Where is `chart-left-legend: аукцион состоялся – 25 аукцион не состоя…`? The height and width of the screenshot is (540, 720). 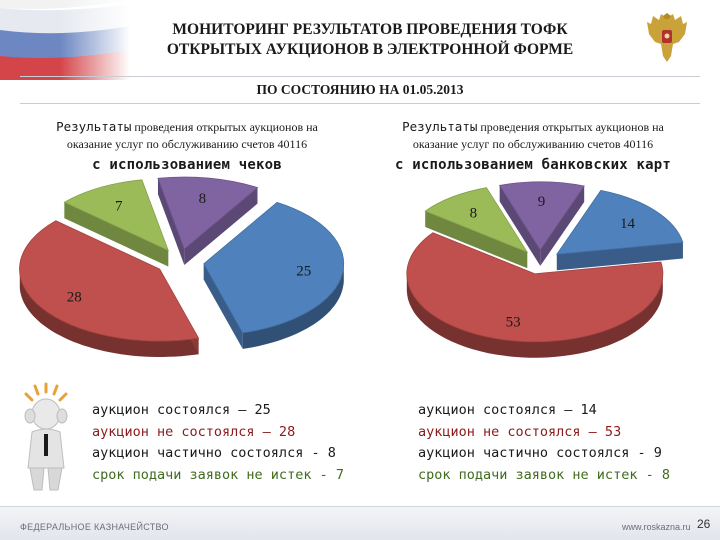
chart-left-legend: аукцион состоялся – 25 аукцион не состоя… is located at coordinates (218, 443).